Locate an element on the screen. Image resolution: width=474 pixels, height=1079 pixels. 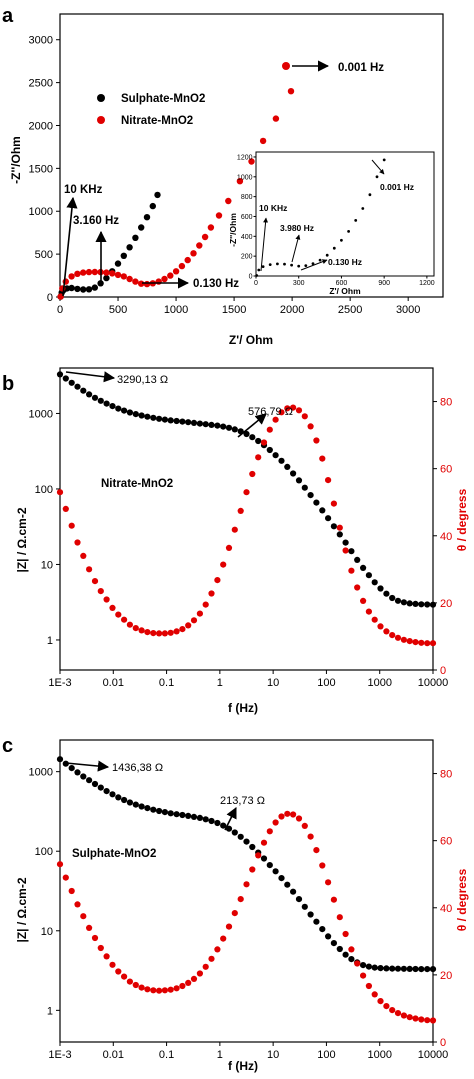
ann-3160hz: 3.160 Hz is located at coordinates (96, 221).